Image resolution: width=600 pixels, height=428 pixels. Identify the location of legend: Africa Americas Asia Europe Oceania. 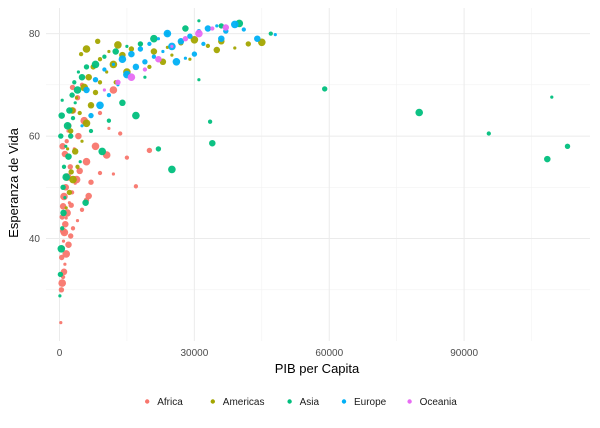
(301, 402).